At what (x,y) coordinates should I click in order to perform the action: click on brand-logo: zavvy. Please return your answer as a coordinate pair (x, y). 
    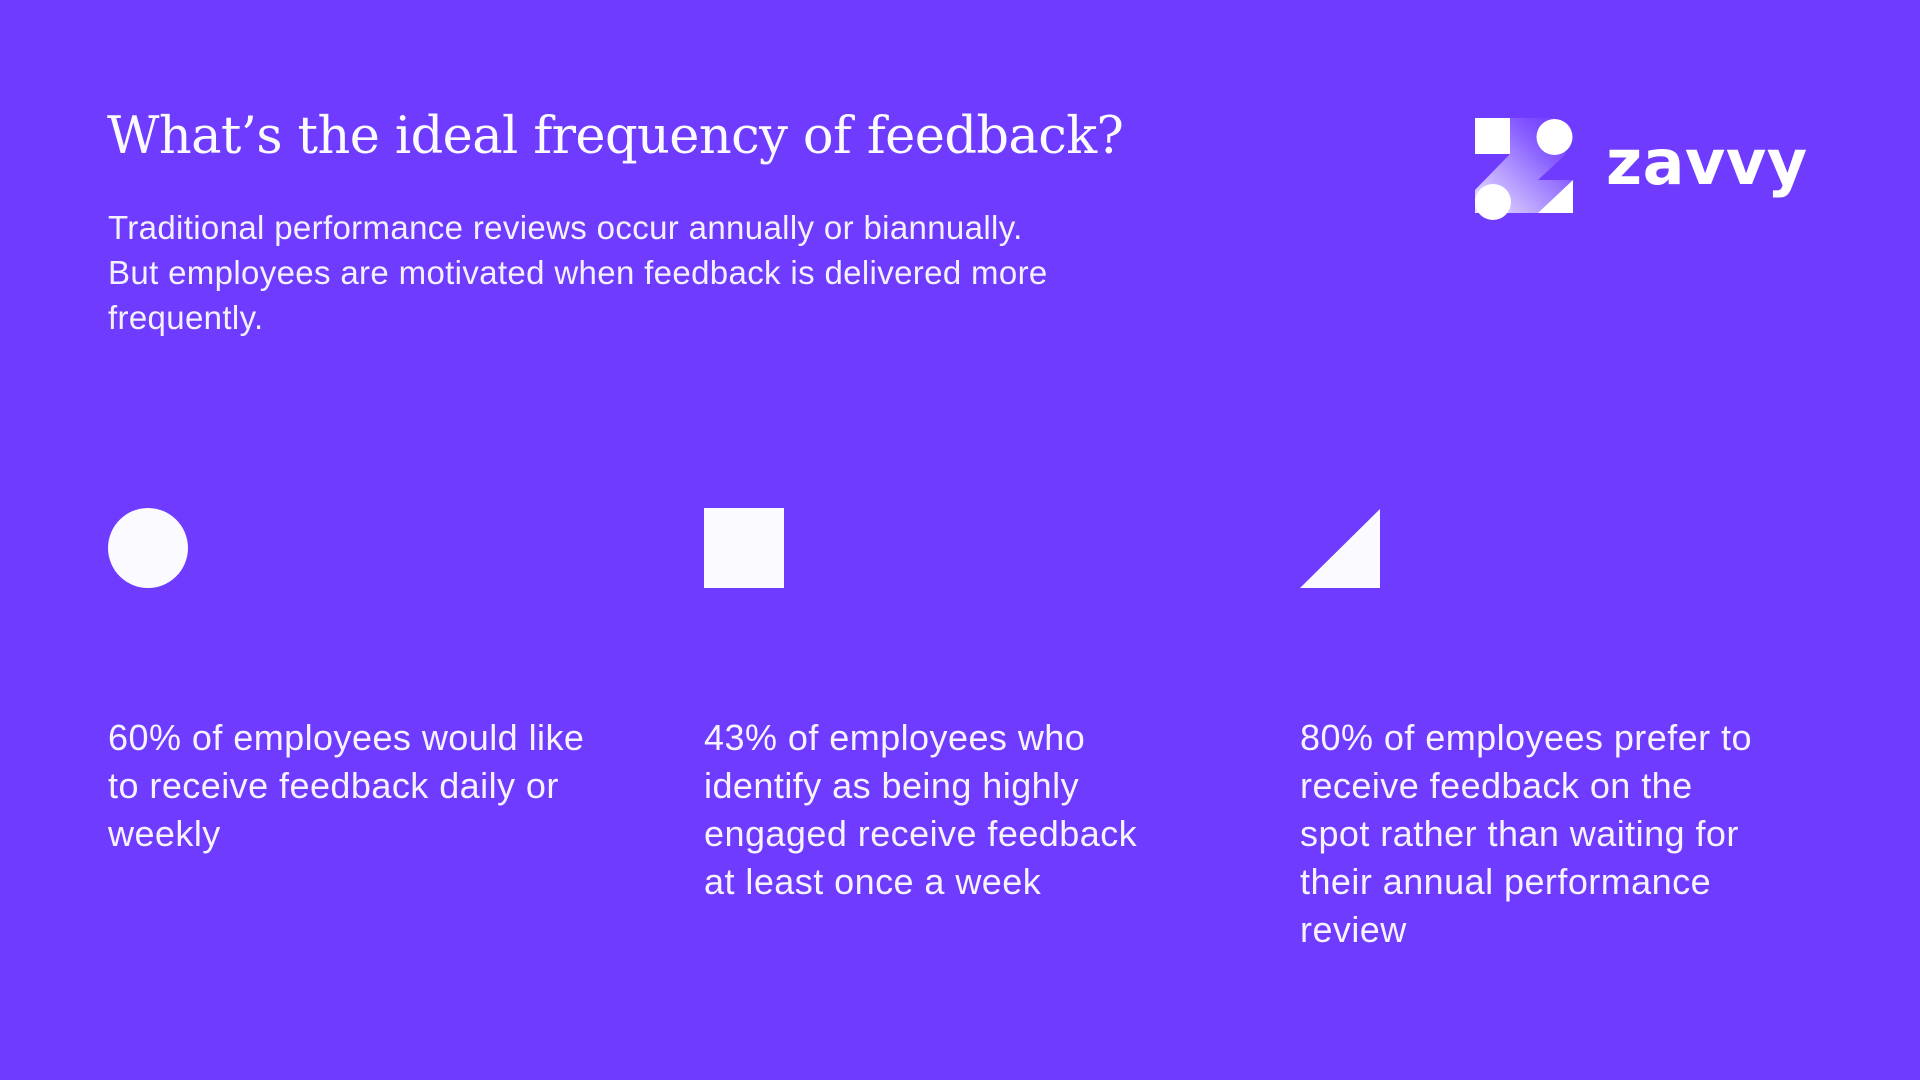
    Looking at the image, I should click on (1645, 167).